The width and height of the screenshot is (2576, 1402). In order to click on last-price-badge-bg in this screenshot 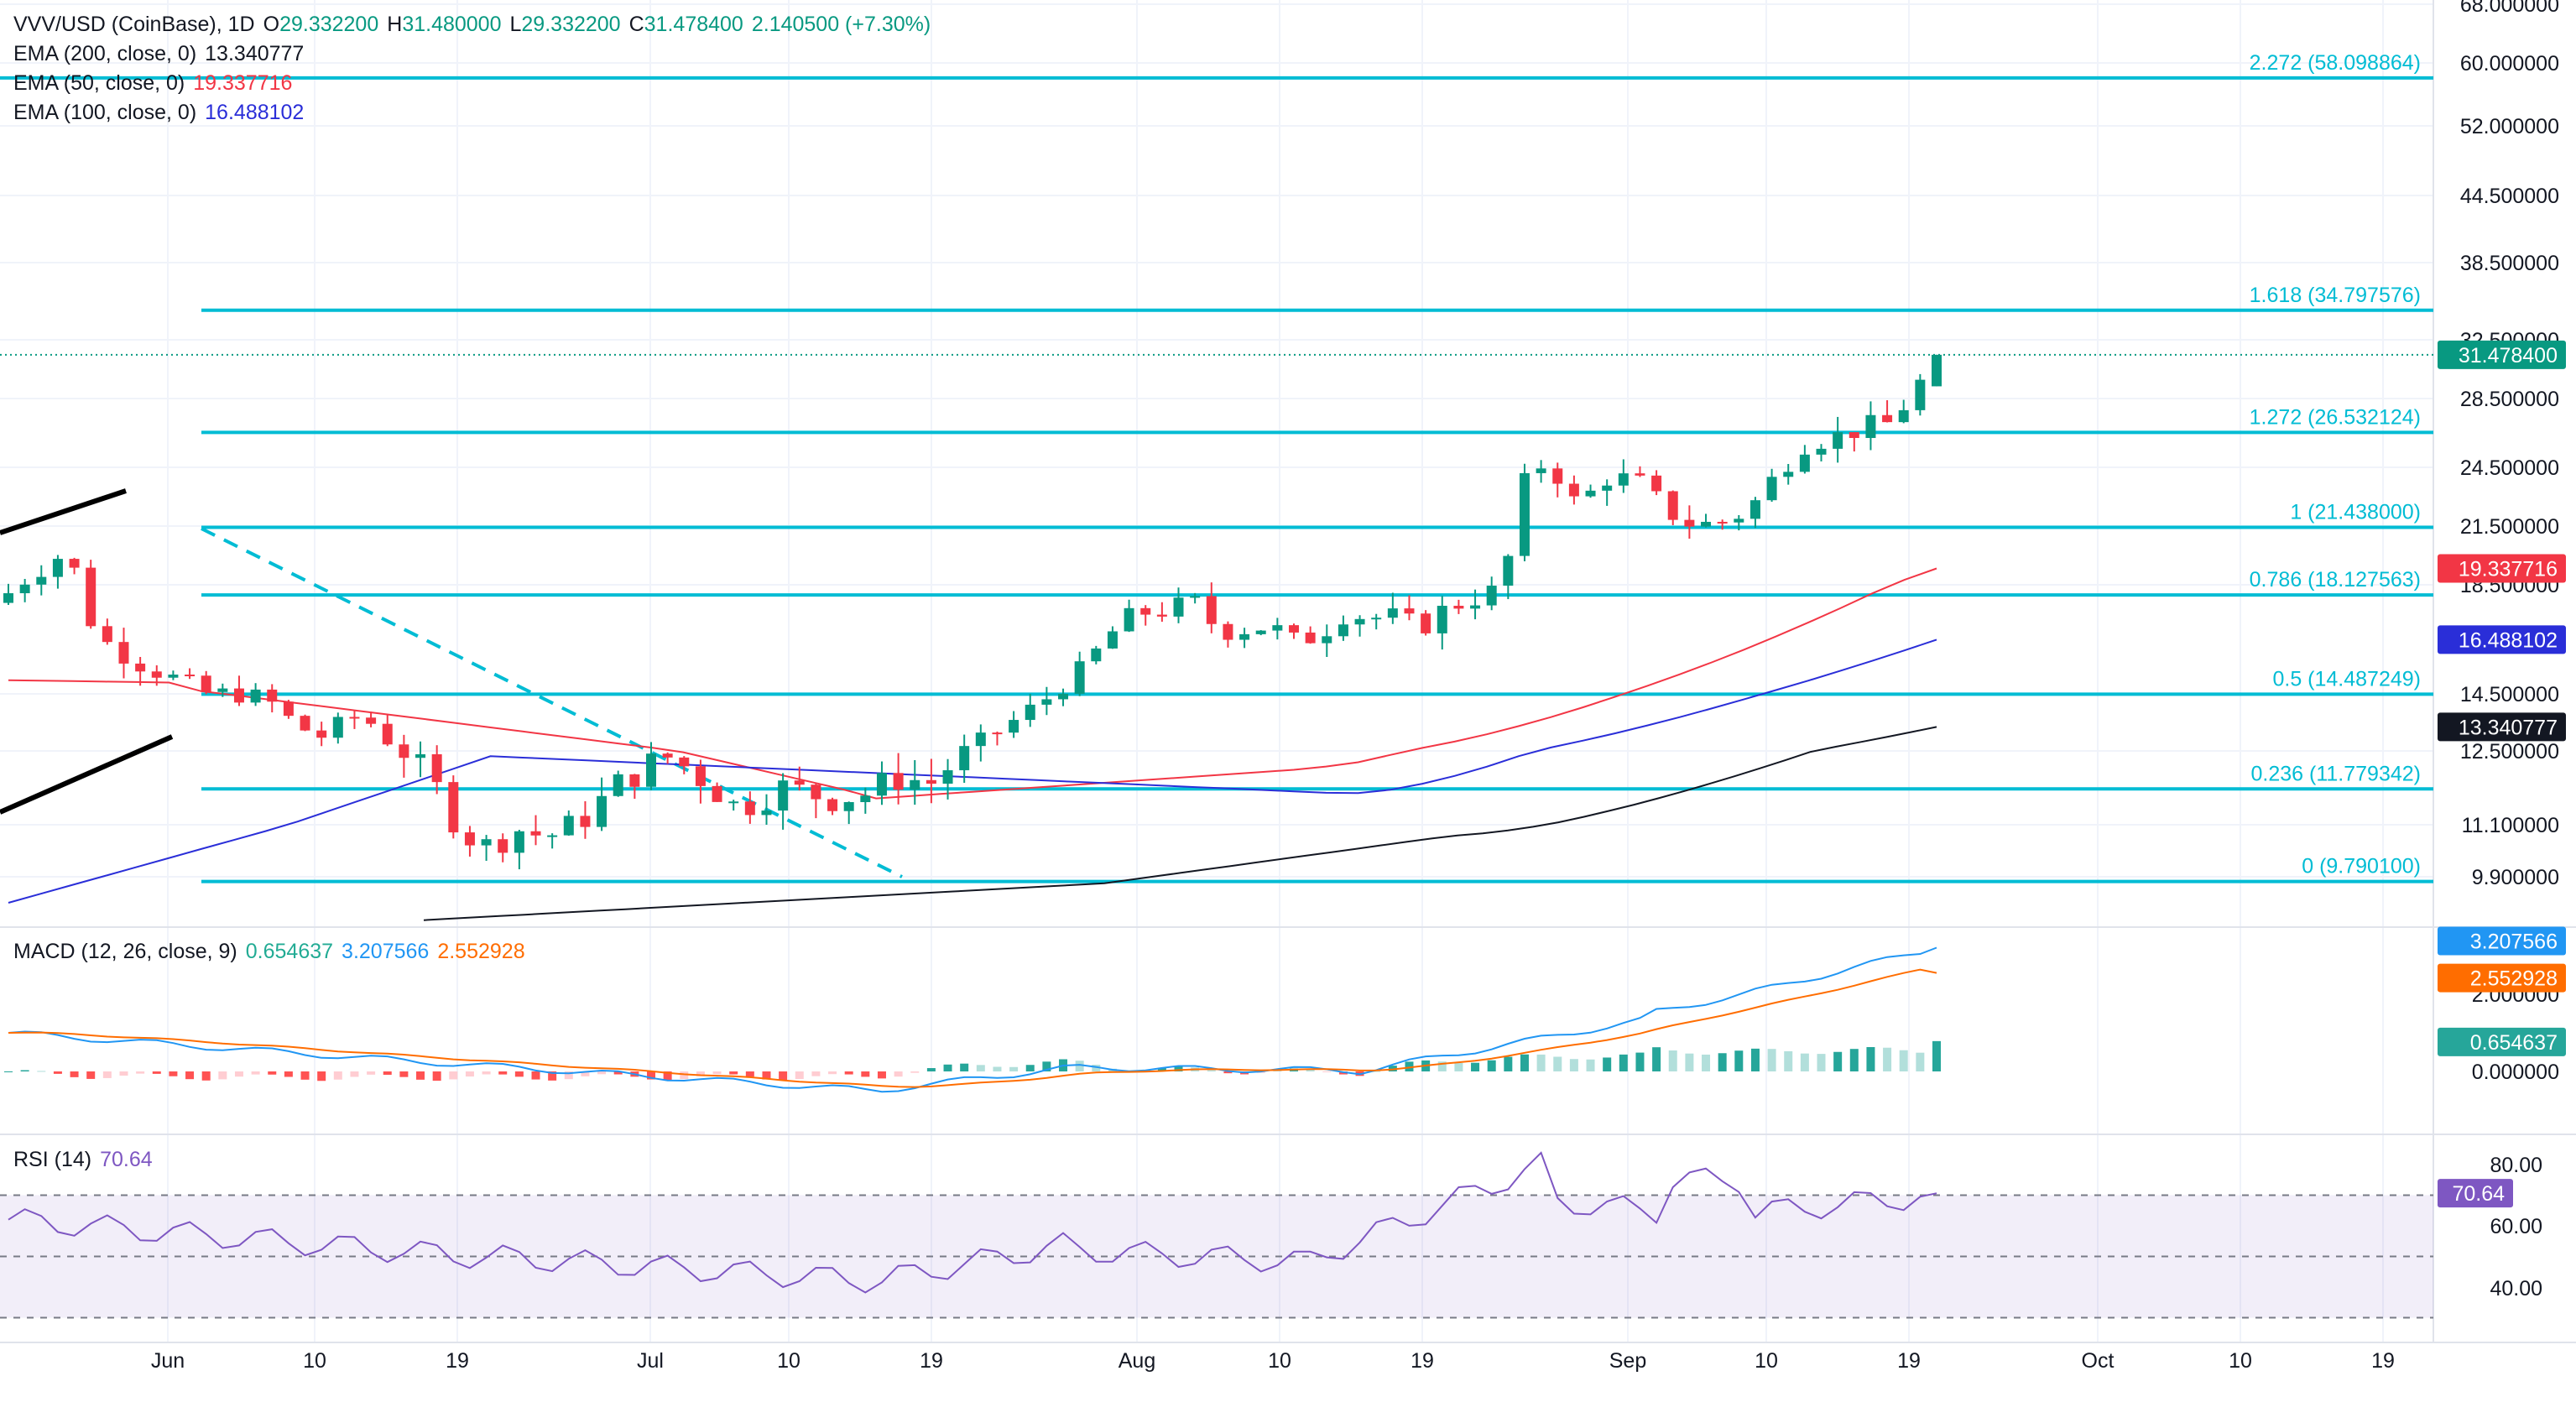, I will do `click(2502, 354)`.